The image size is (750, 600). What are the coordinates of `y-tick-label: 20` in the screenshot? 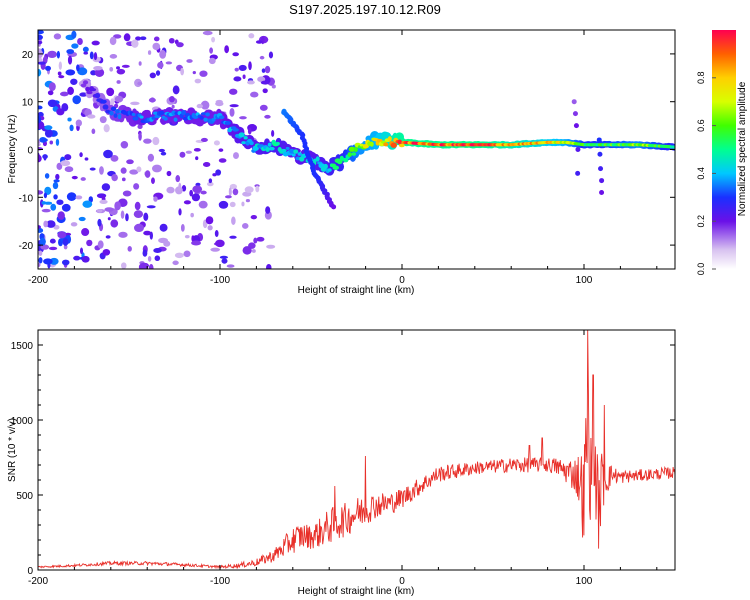 It's located at (28, 55).